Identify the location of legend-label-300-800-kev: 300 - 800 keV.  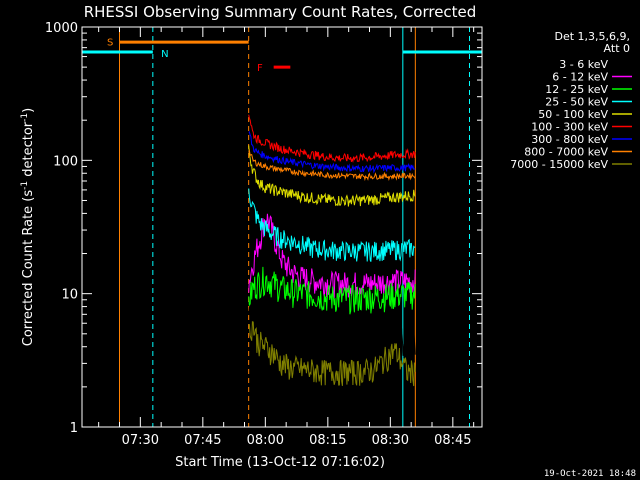
(569, 139).